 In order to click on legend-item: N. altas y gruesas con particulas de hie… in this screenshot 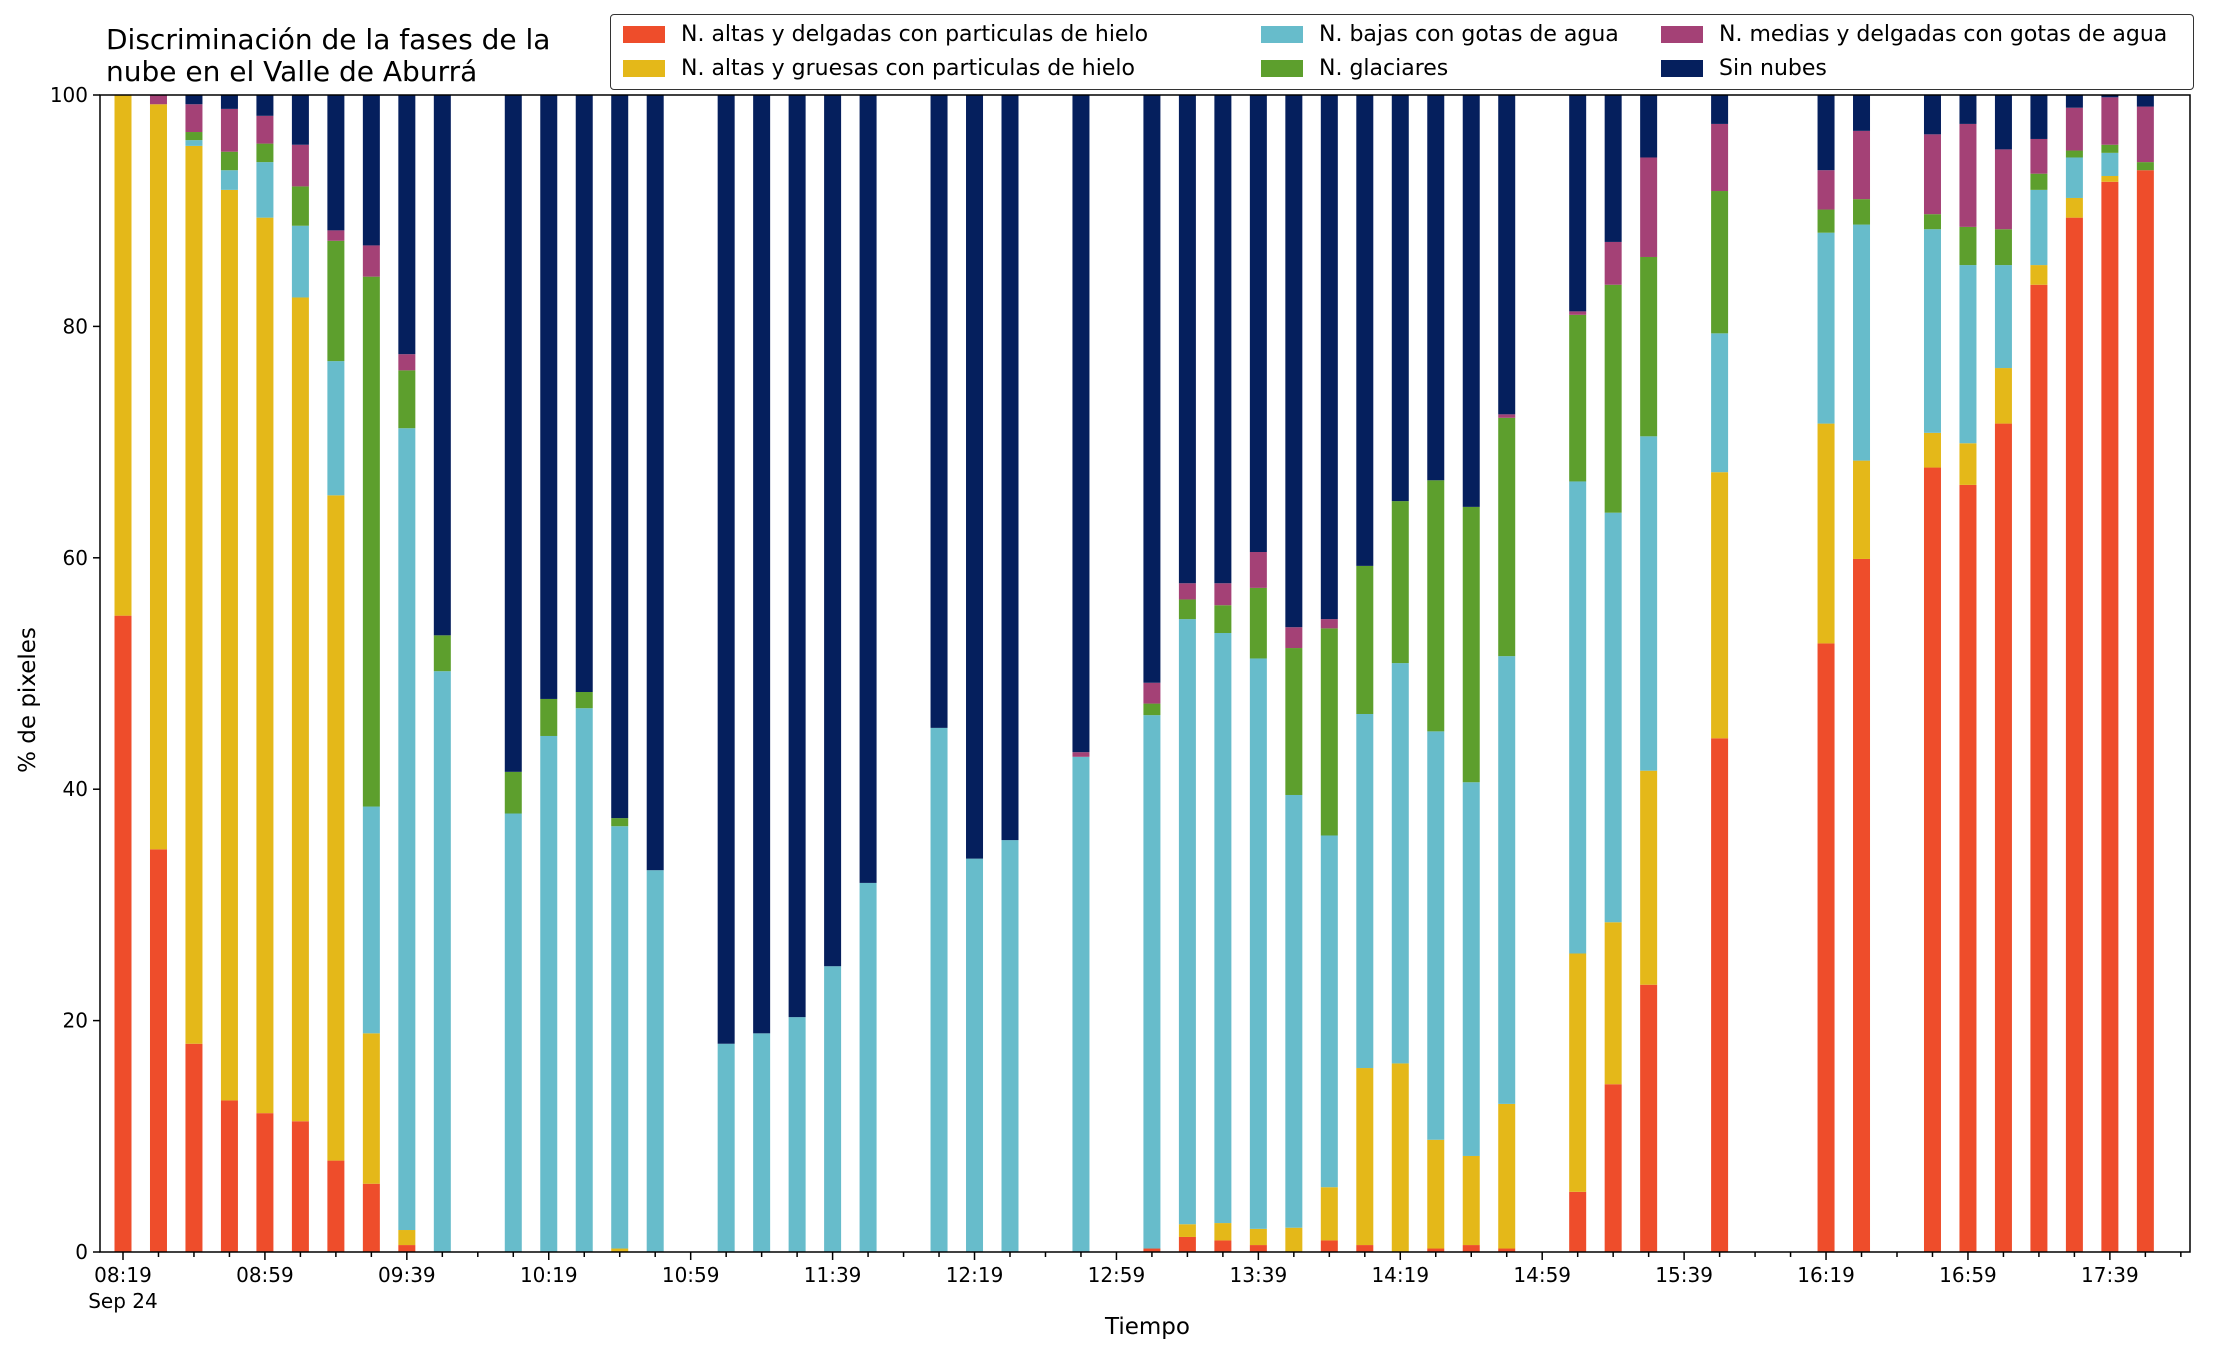, I will do `click(879, 68)`.